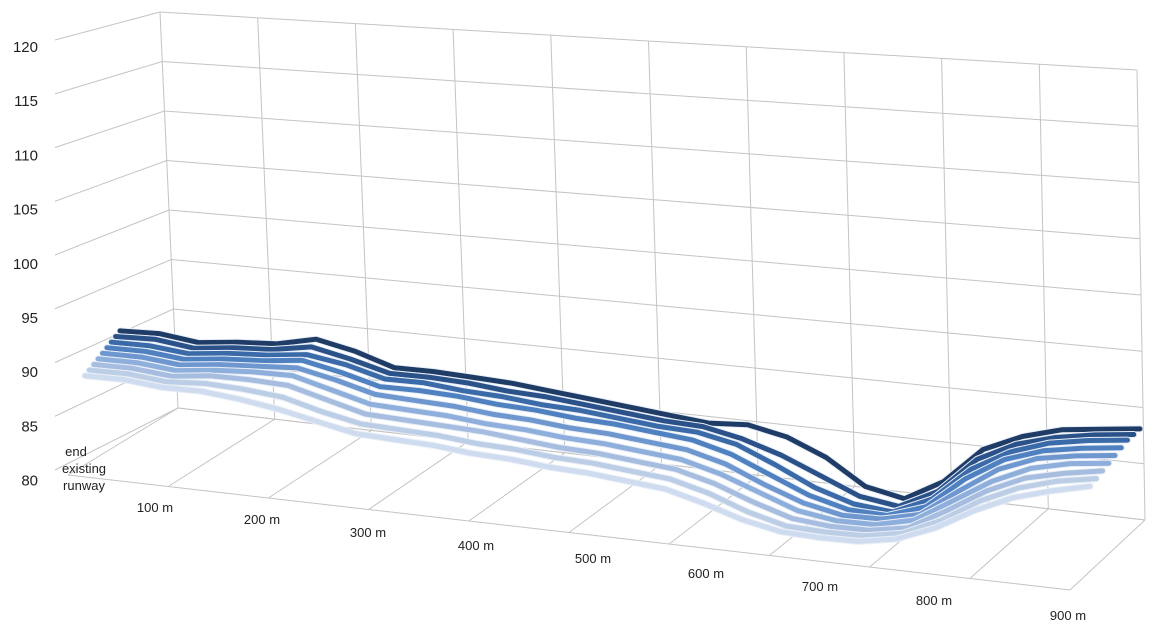 The image size is (1165, 629). Describe the element at coordinates (29, 481) in the screenshot. I see `y-tick-label: 80` at that location.